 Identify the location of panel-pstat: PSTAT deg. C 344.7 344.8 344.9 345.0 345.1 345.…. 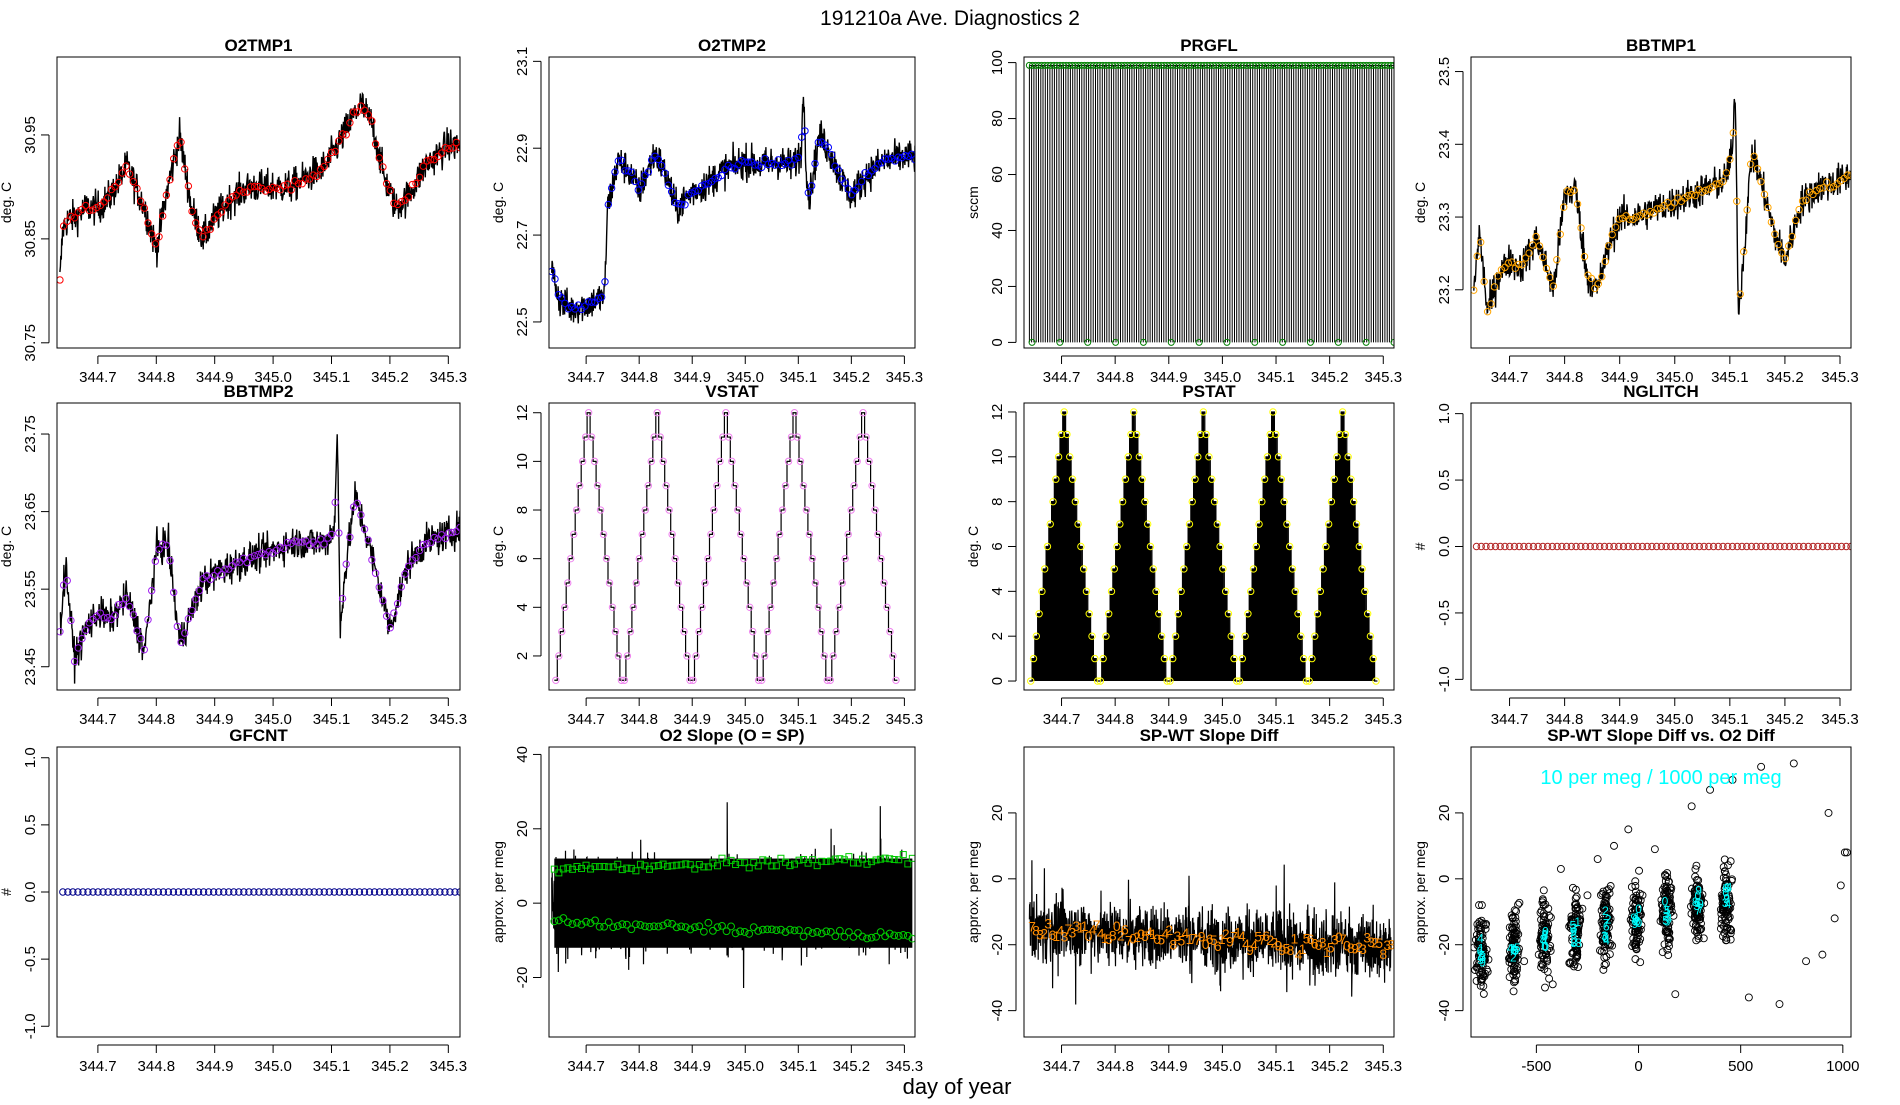
(1183, 555).